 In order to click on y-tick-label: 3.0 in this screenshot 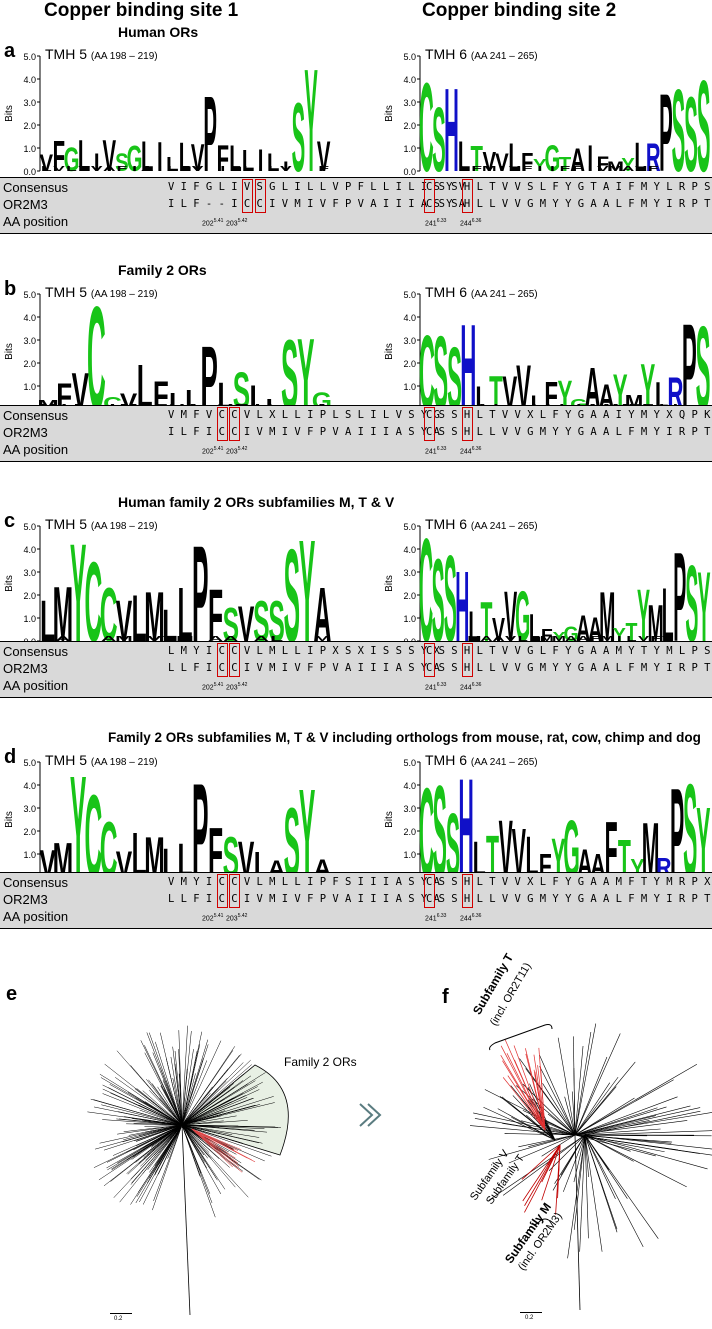, I will do `click(29, 573)`.